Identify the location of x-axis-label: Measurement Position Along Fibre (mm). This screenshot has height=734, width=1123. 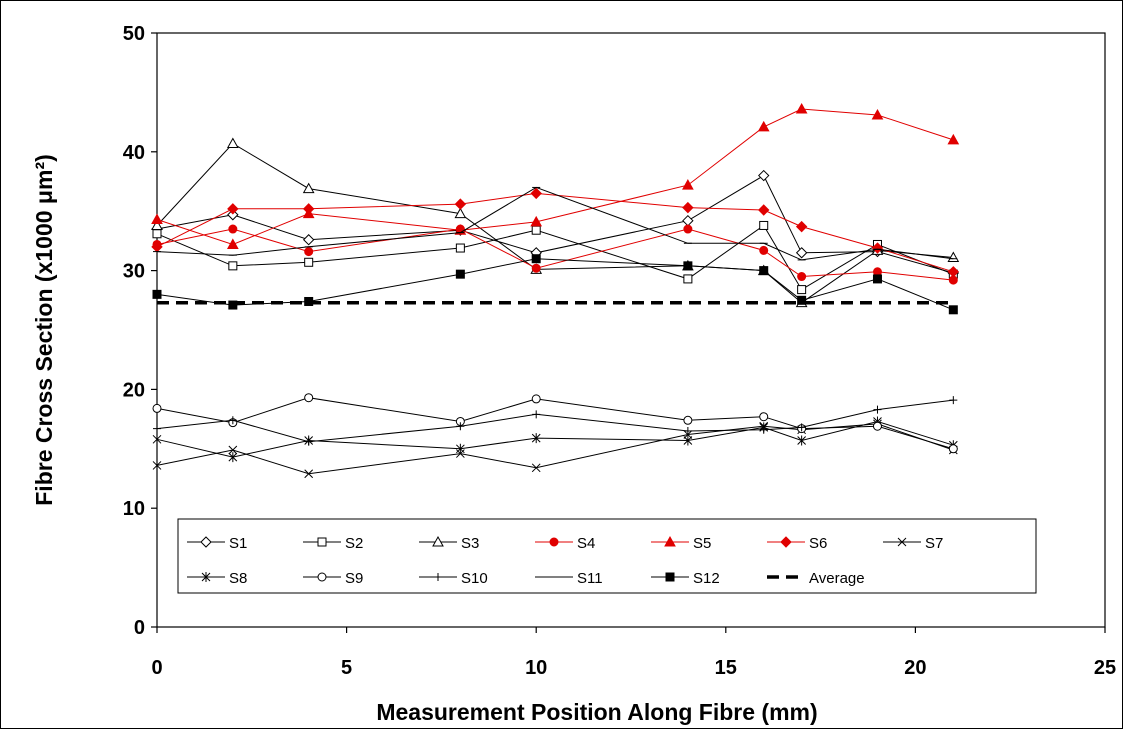
(596, 712).